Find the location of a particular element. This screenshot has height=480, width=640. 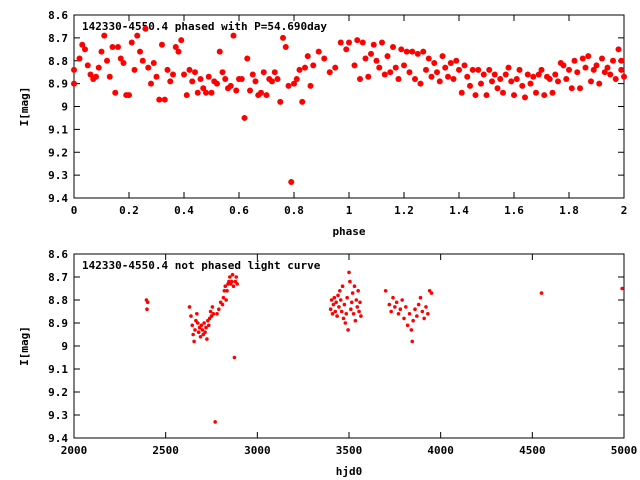

x-tick-label: 2000 is located at coordinates (74, 450).